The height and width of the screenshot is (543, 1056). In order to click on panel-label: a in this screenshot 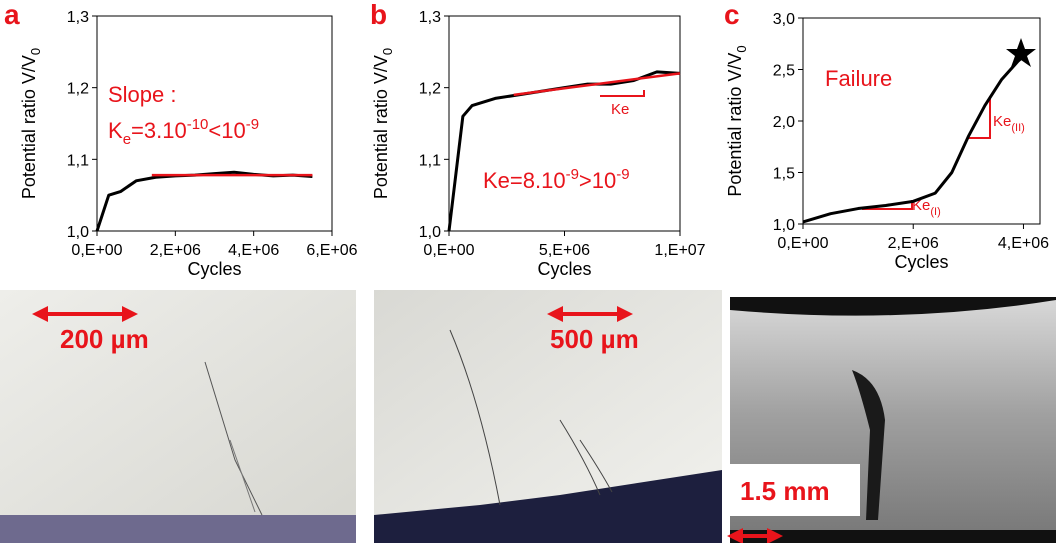, I will do `click(12, 15)`.